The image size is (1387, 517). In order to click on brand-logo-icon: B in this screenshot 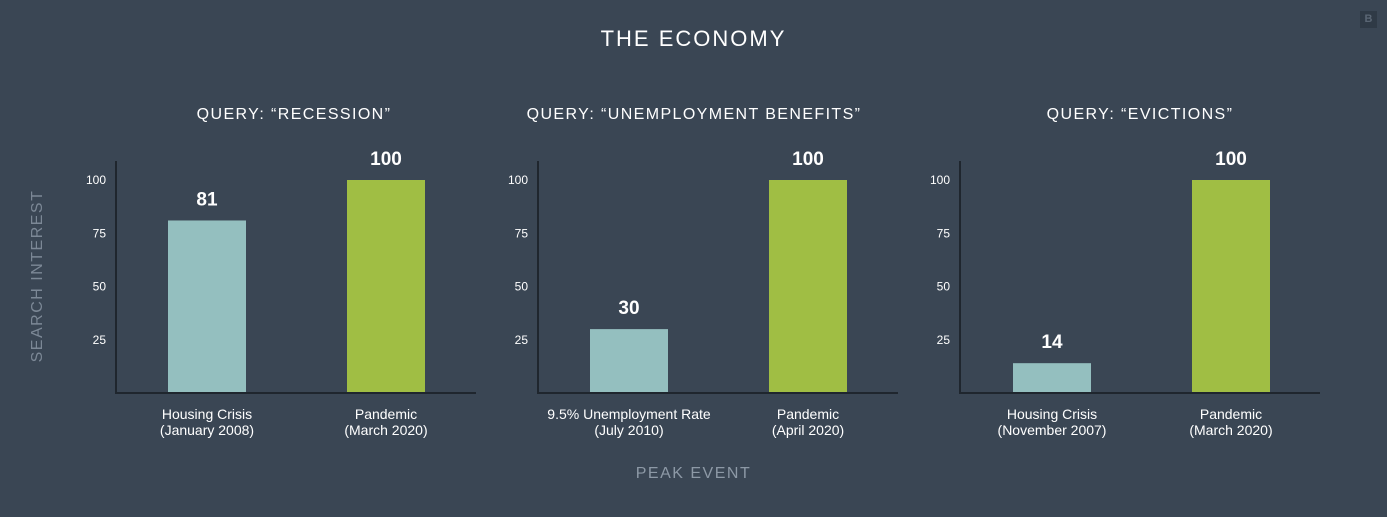, I will do `click(1368, 19)`.